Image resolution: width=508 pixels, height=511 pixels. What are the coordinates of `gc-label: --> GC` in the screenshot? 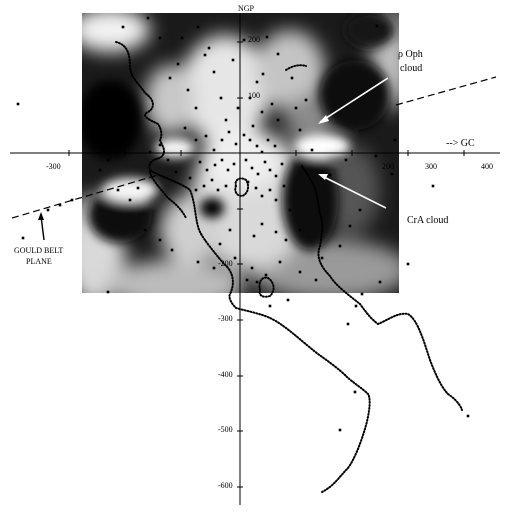 It's located at (460, 143).